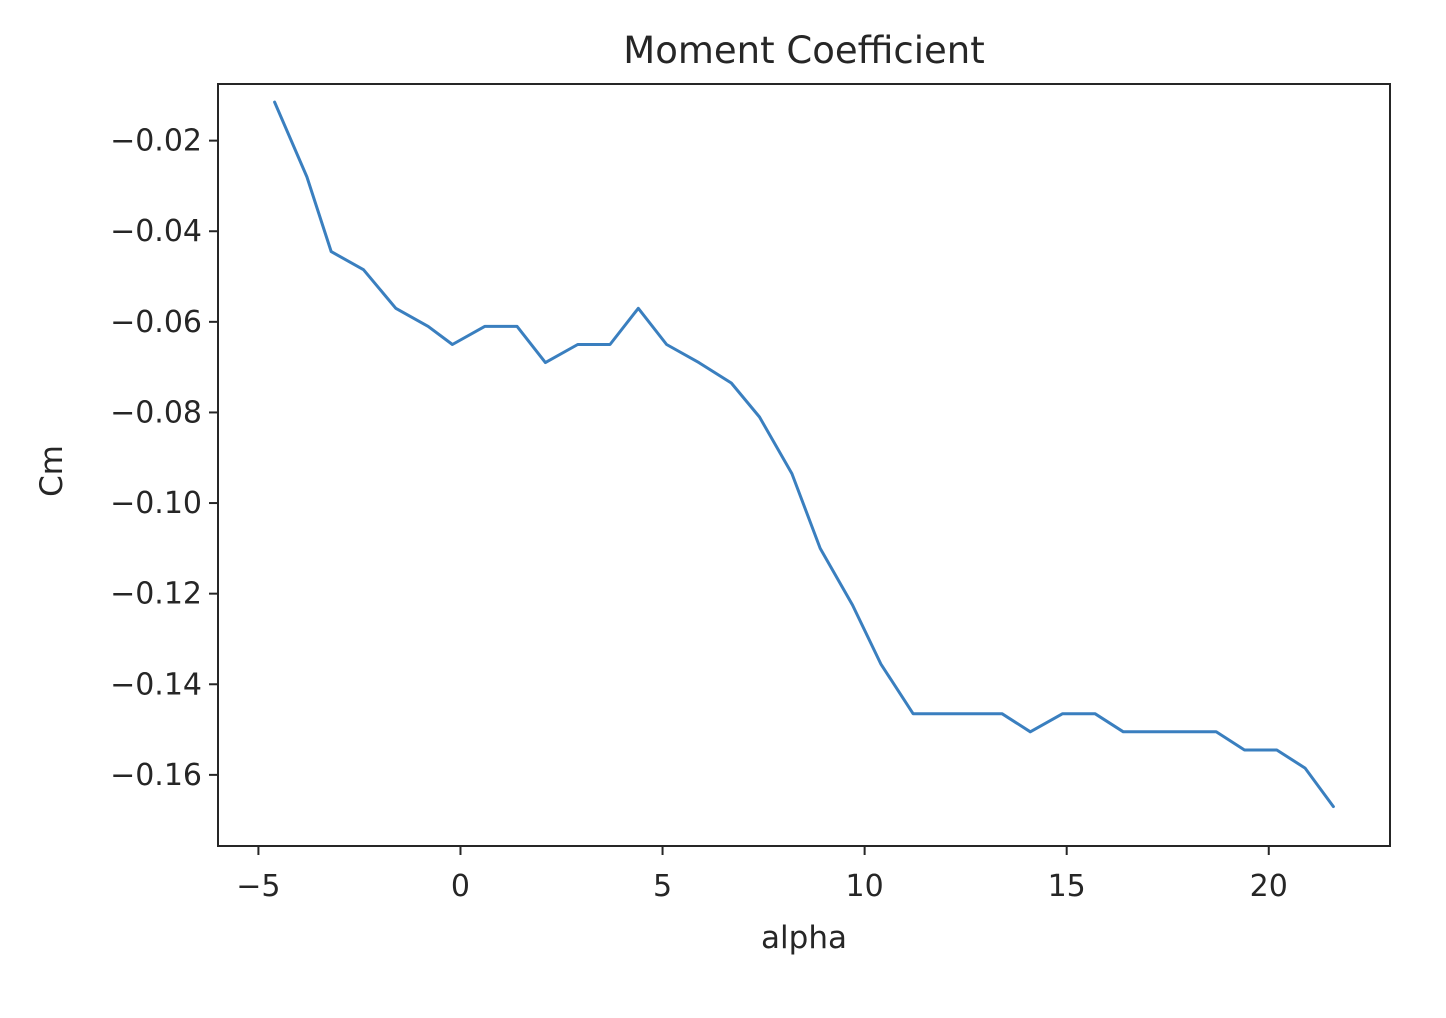 This screenshot has height=1018, width=1446. Describe the element at coordinates (258, 886) in the screenshot. I see `x-tick-label: −5` at that location.